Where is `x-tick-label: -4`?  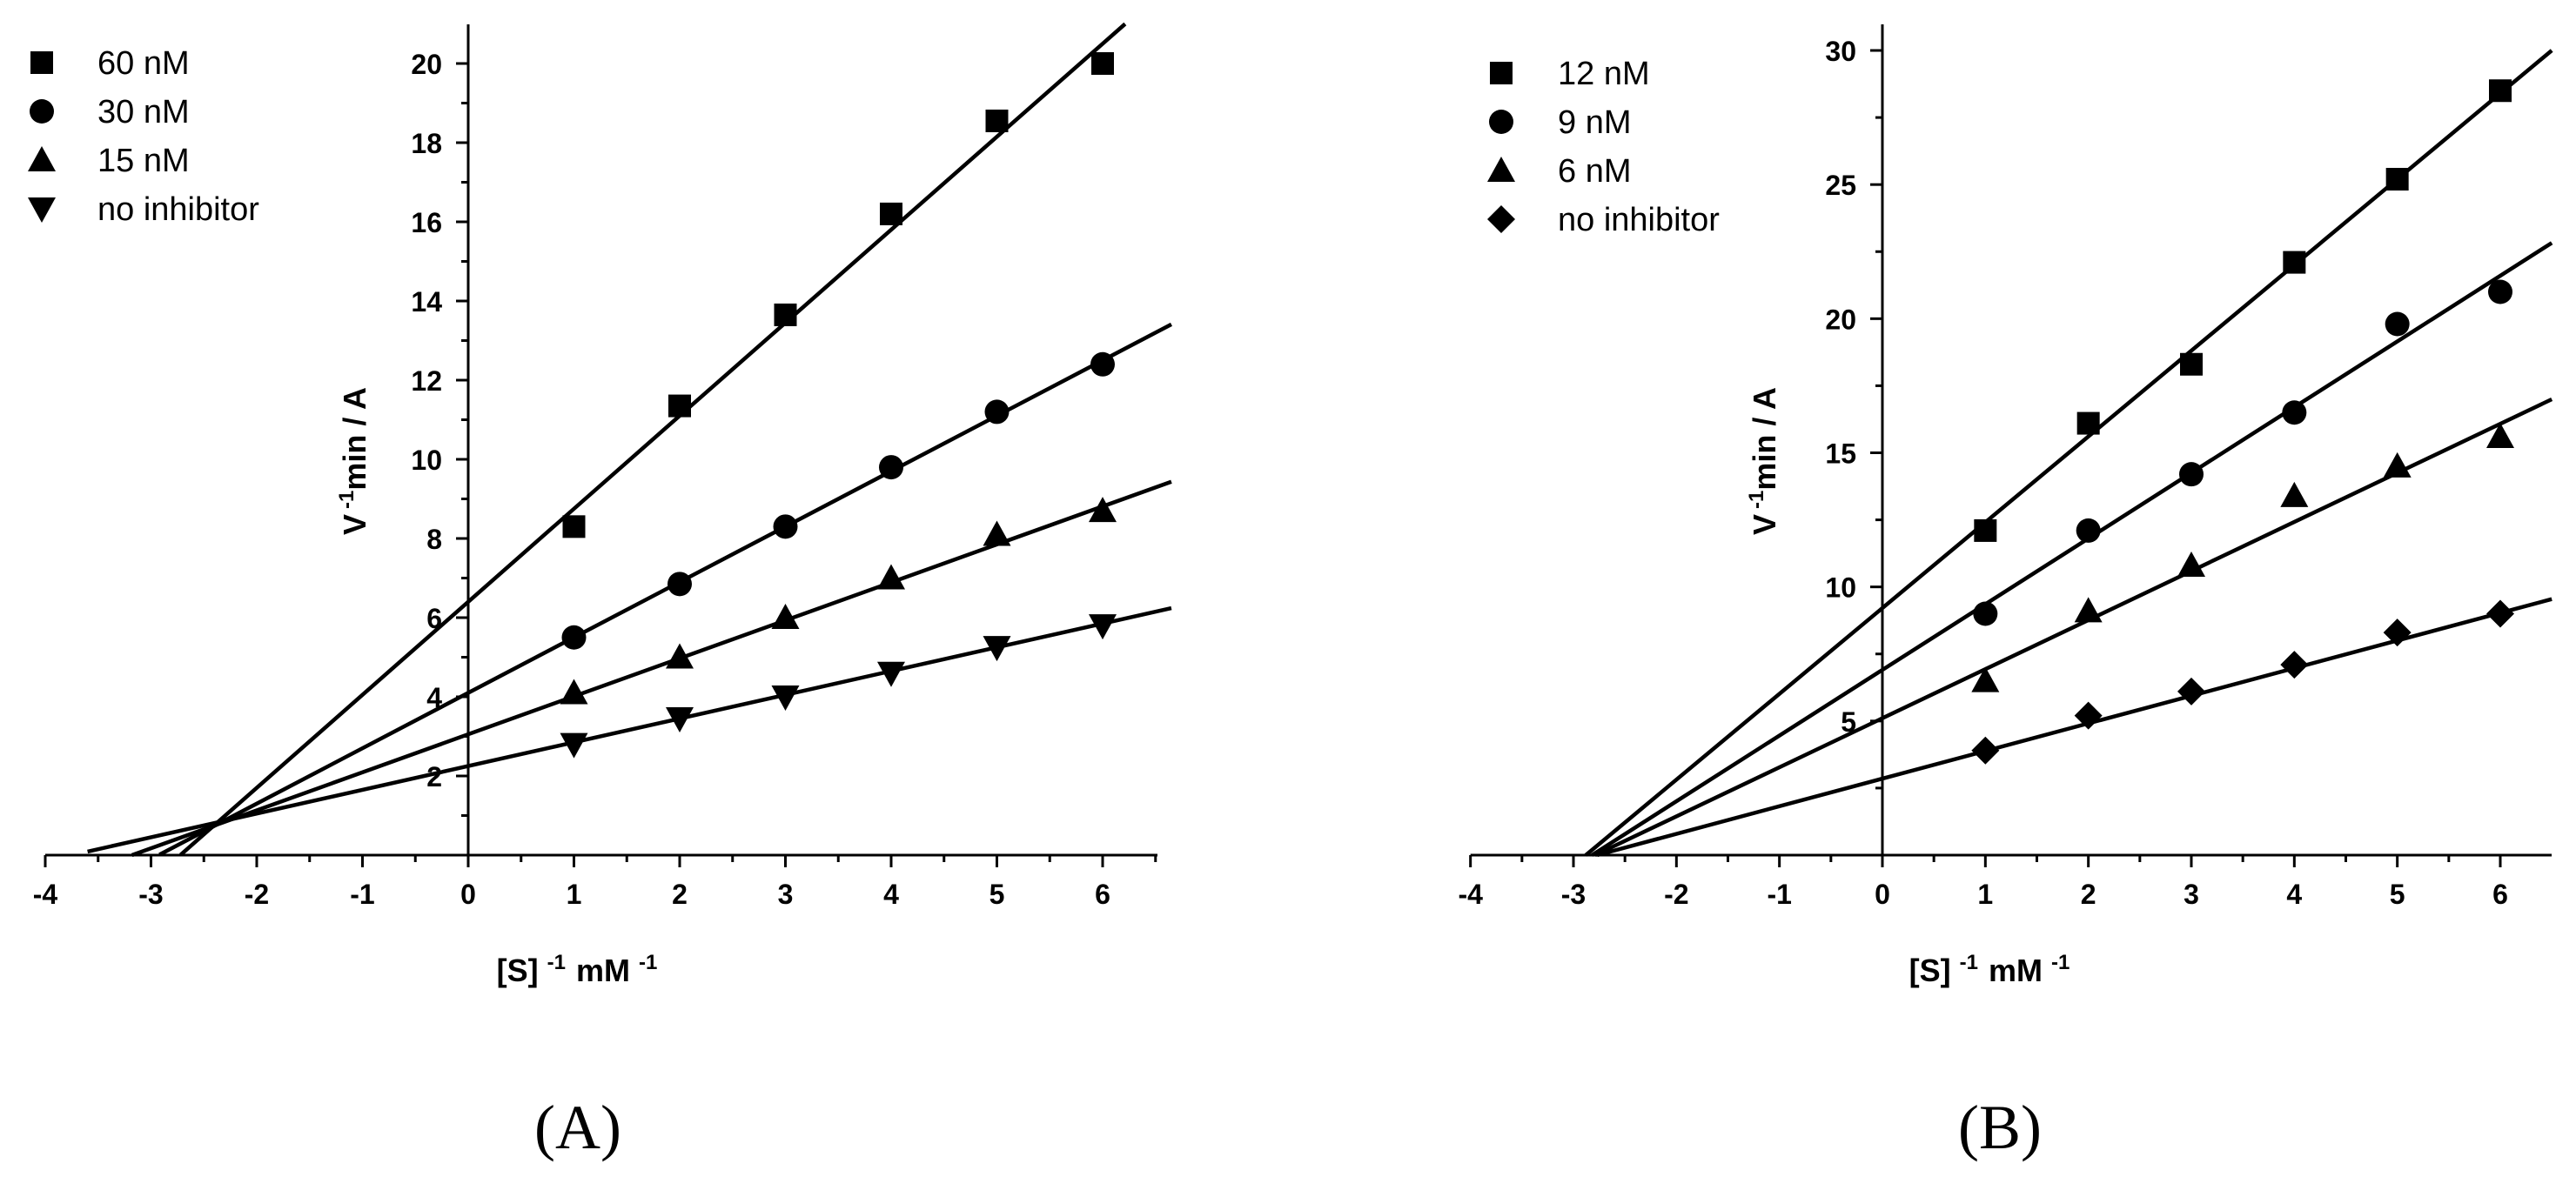 x-tick-label: -4 is located at coordinates (46, 895).